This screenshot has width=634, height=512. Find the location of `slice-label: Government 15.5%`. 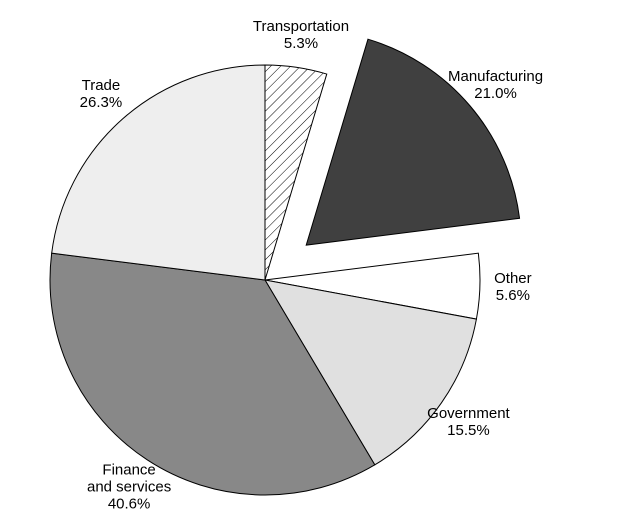

slice-label: Government 15.5% is located at coordinates (468, 422).